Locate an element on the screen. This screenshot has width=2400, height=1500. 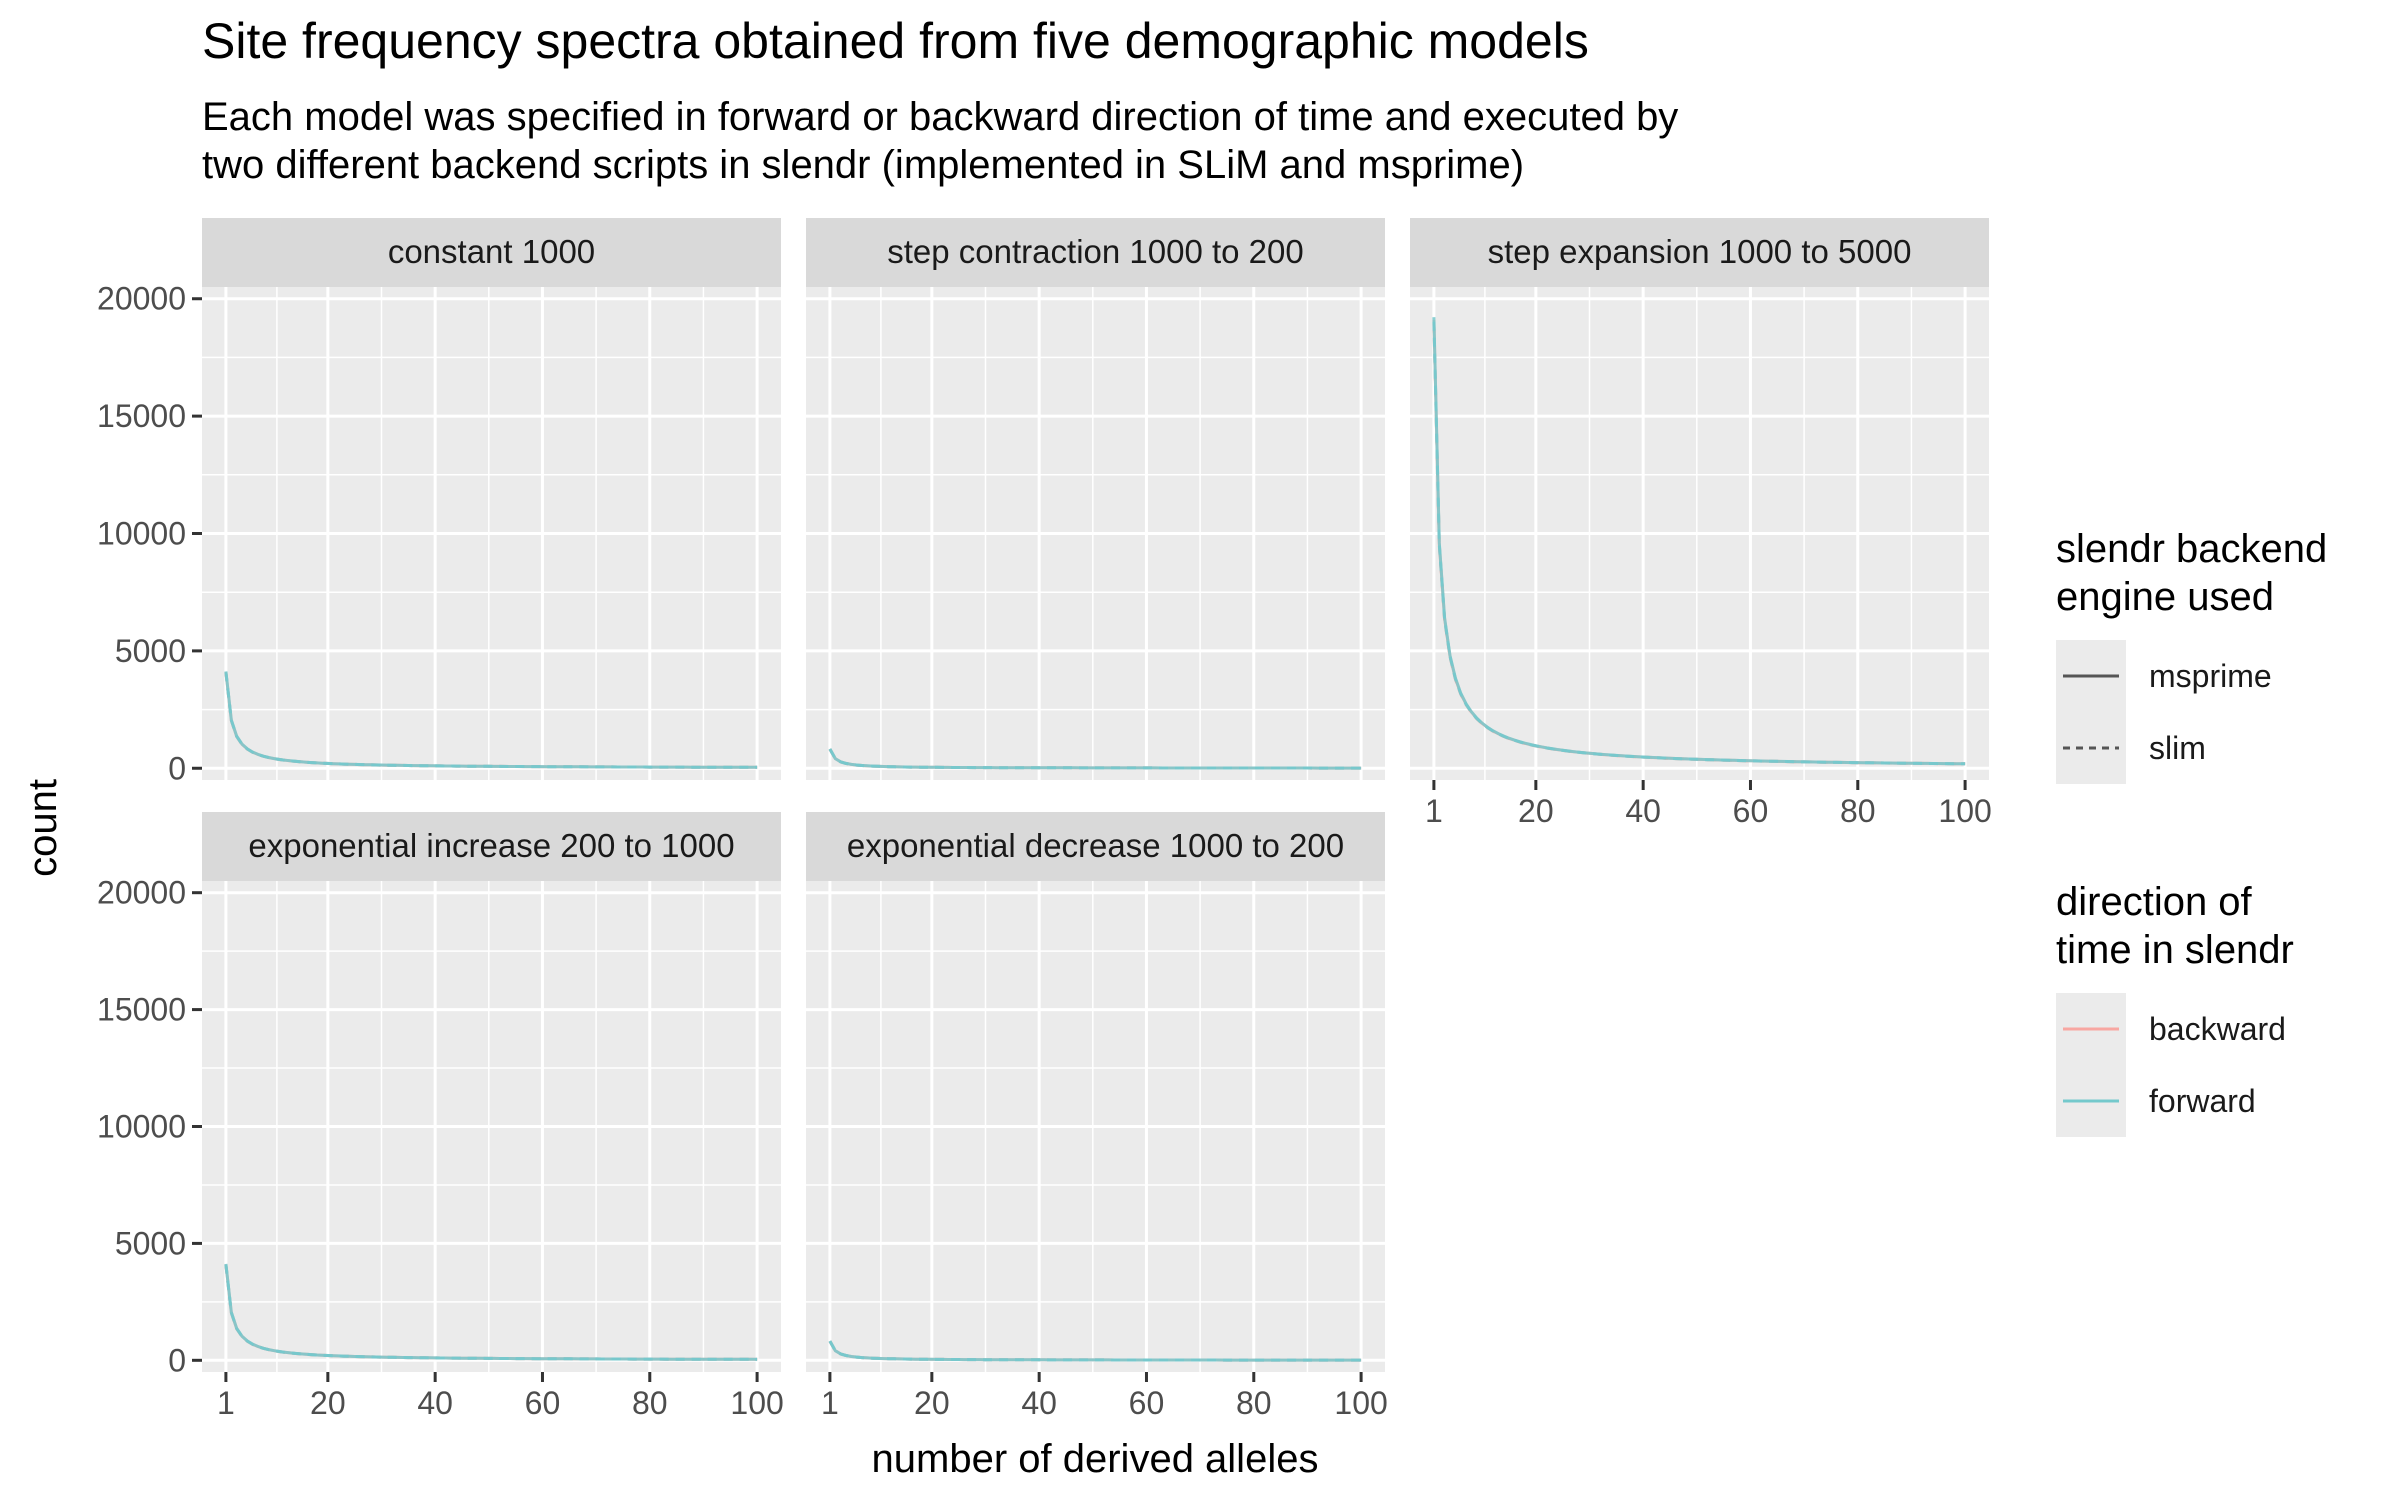
legend-label: backward is located at coordinates (2217, 1029).